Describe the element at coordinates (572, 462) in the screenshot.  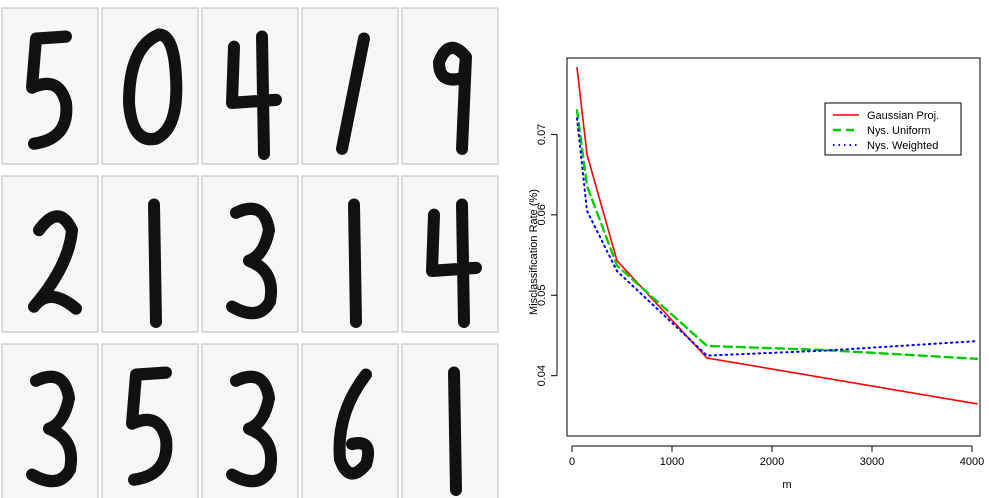
I see `x-tick-label: 0` at that location.